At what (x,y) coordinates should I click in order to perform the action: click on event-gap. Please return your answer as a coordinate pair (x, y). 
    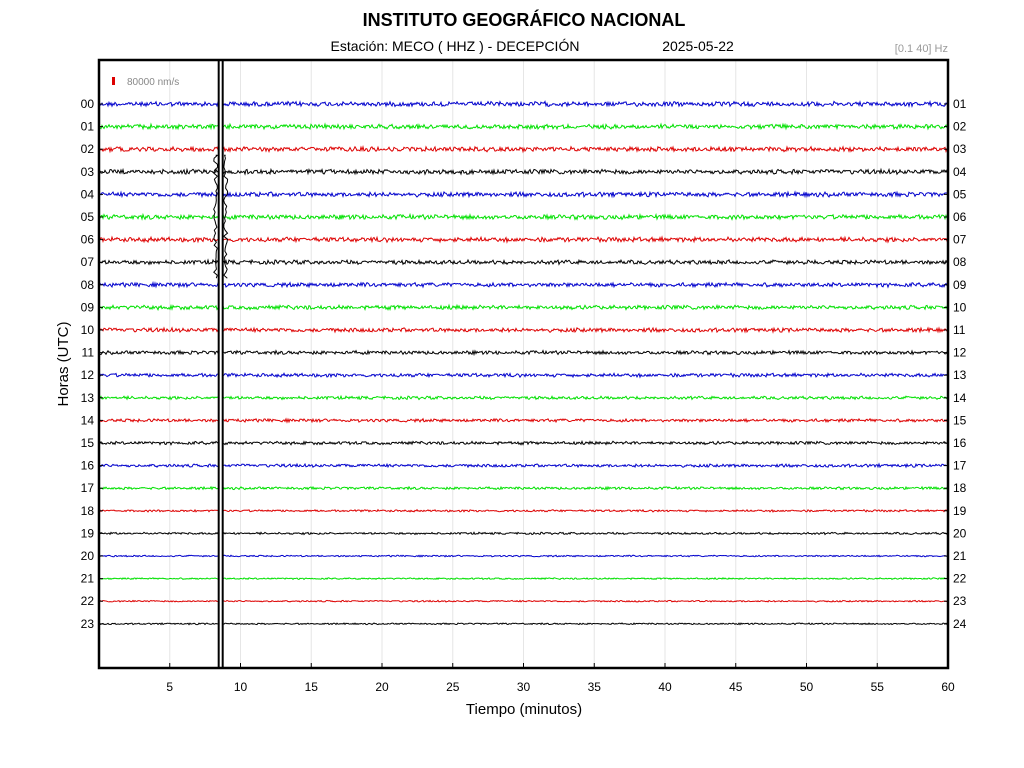
    Looking at the image, I should click on (220, 364).